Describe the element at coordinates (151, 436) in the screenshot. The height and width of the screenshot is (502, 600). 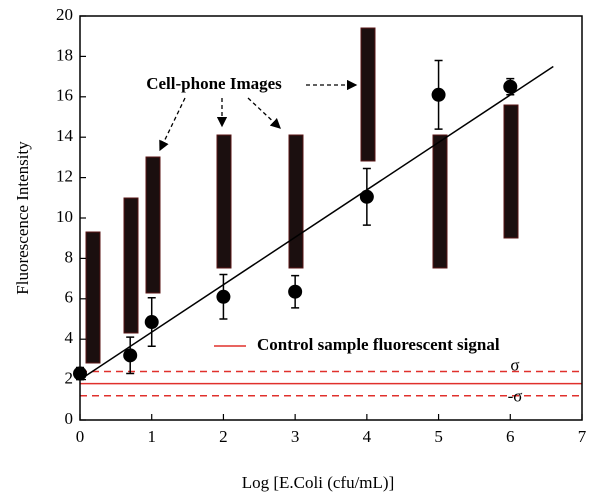
I see `x-tick-label: 1` at that location.